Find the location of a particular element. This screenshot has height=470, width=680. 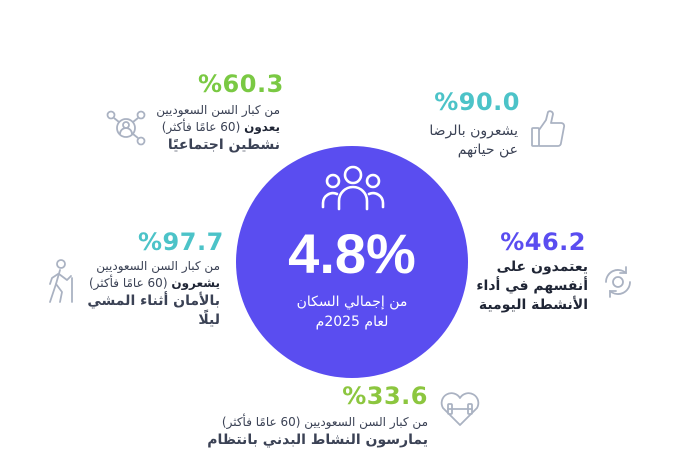

social-active-verb: يعدون is located at coordinates (262, 127).